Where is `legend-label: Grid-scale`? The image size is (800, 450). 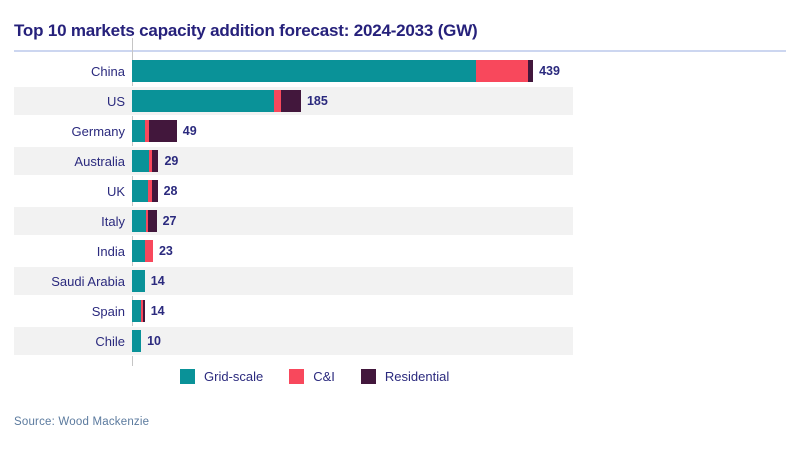 legend-label: Grid-scale is located at coordinates (234, 376).